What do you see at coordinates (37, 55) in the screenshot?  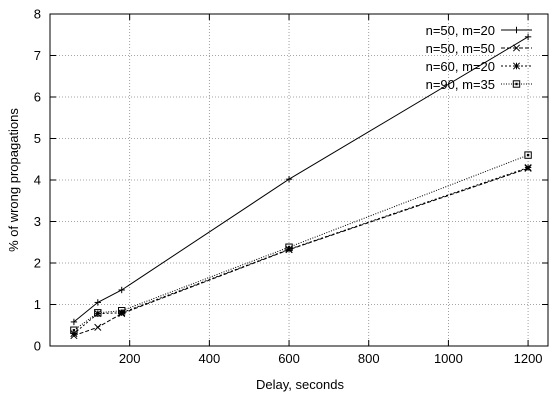 I see `y-tick-label: 7` at bounding box center [37, 55].